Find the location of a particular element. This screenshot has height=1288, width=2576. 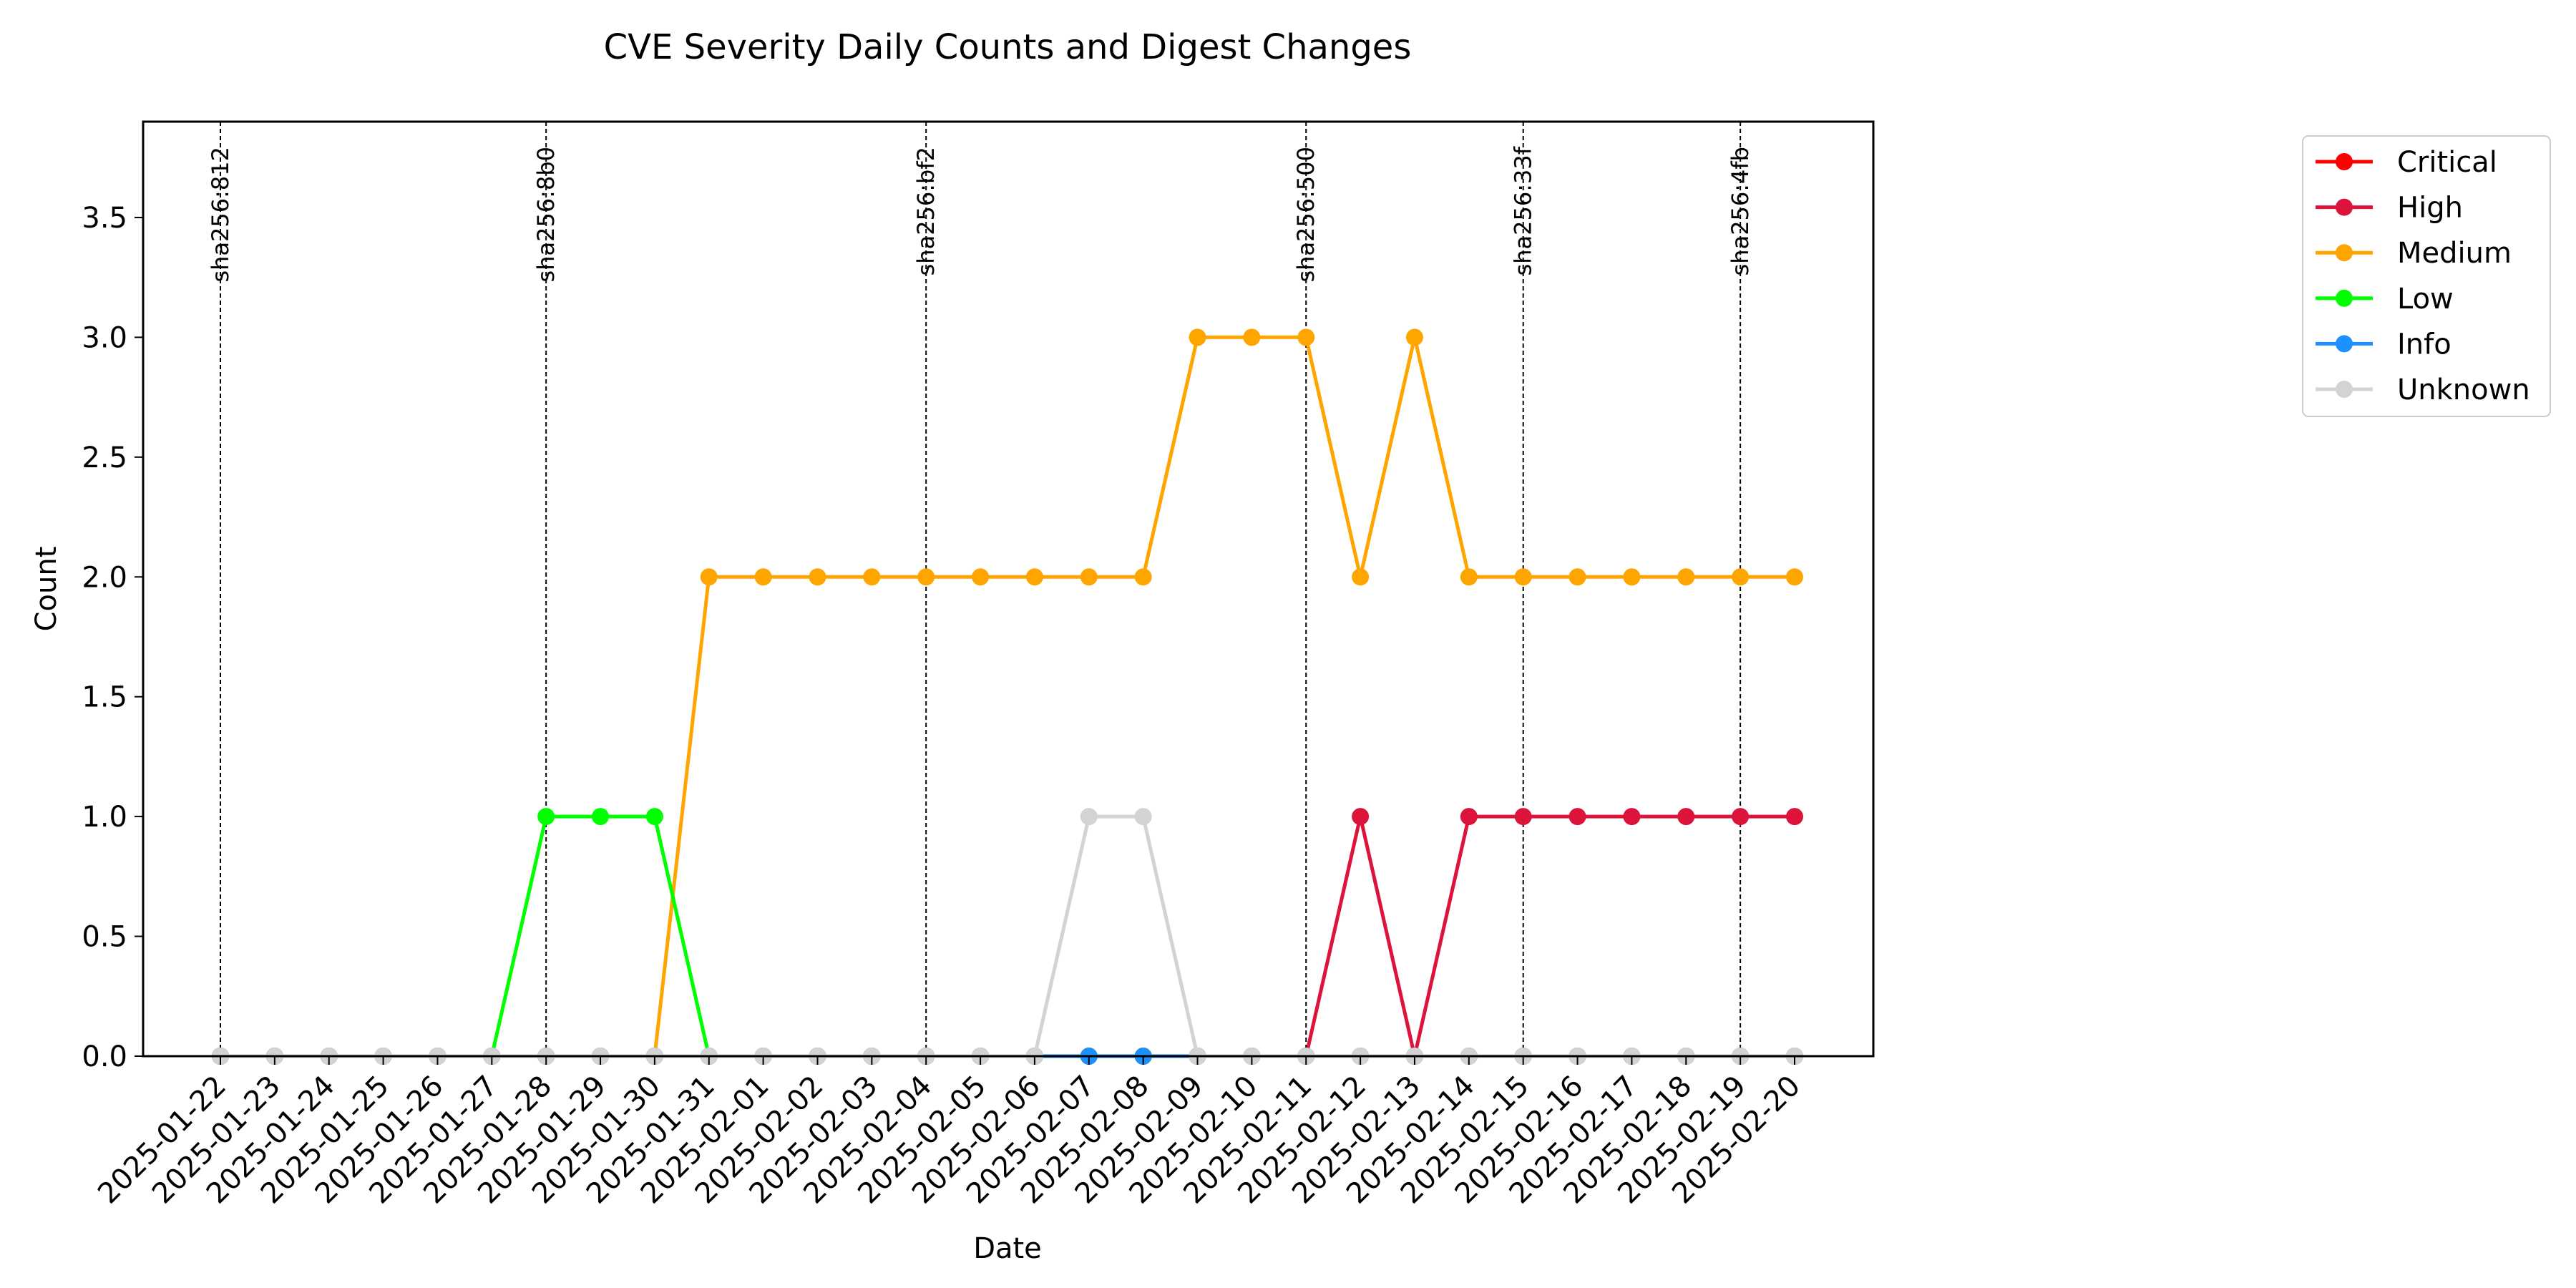

y-tick-label: 3.5 is located at coordinates (104, 218).